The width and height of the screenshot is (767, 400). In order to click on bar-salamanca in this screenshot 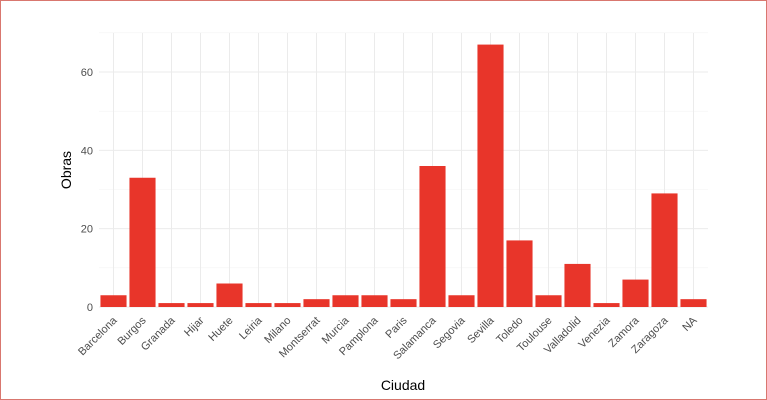, I will do `click(432, 236)`.